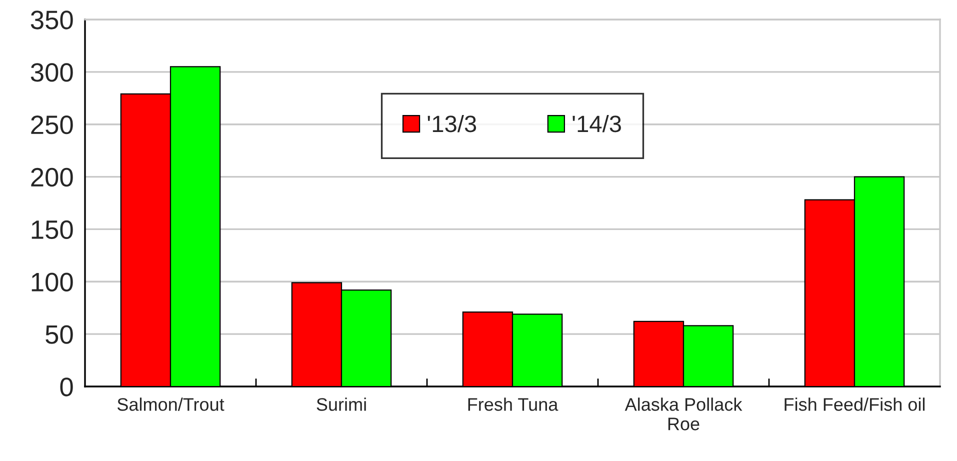 This screenshot has height=461, width=957. I want to click on y-tick-label: 200, so click(52, 177).